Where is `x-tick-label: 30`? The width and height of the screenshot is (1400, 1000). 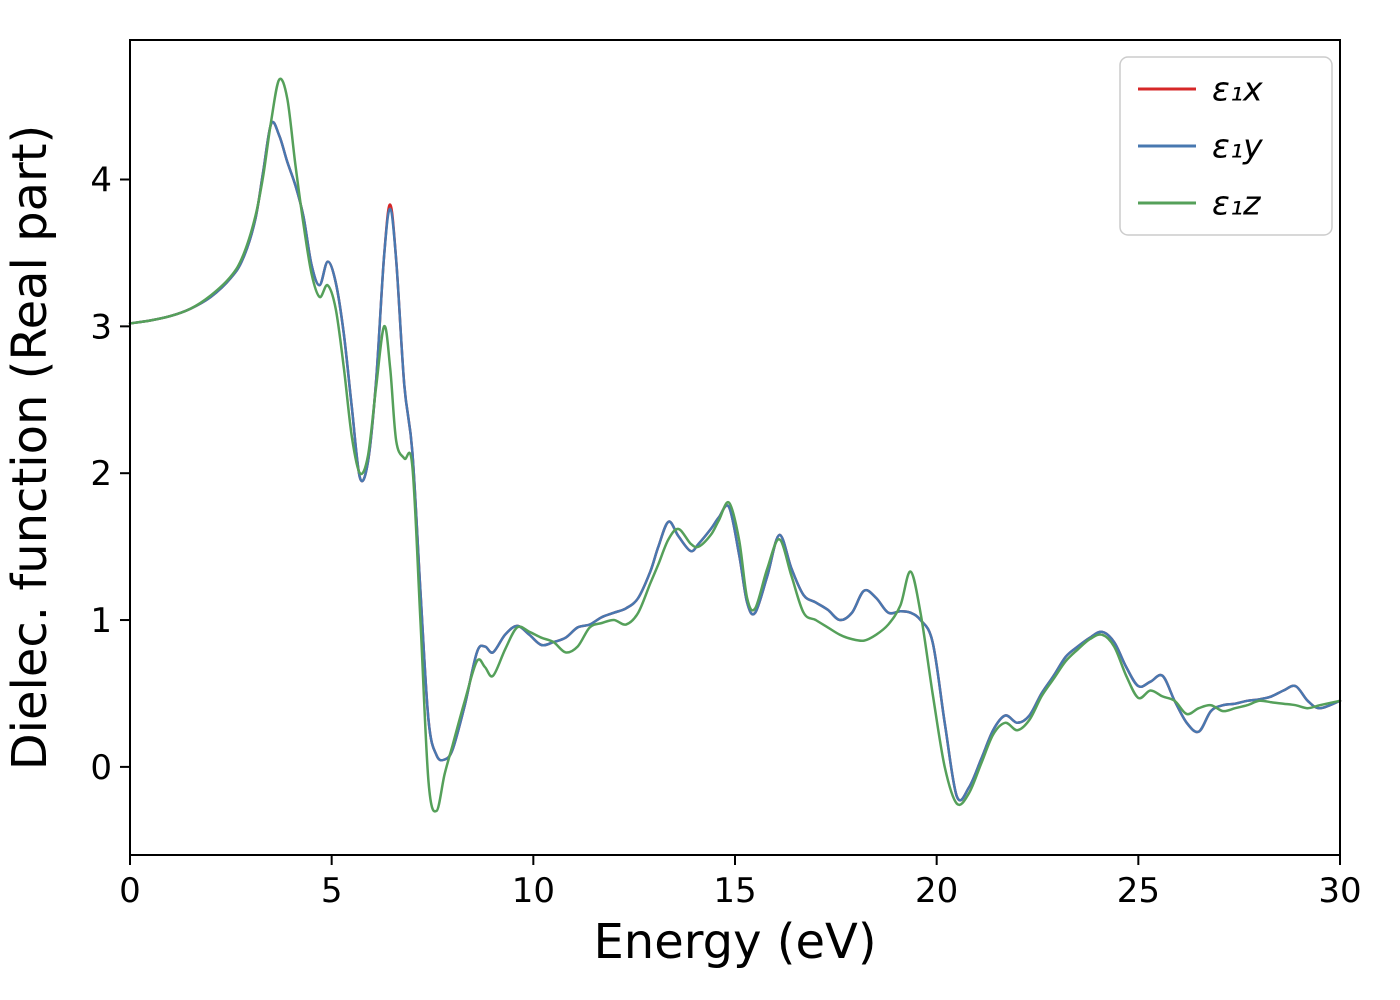 x-tick-label: 30 is located at coordinates (1339, 891).